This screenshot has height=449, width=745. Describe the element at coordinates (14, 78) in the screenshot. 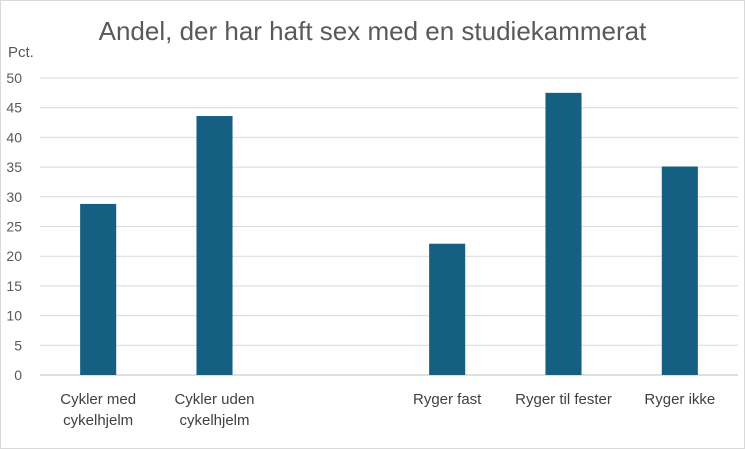

I see `y-tick-label: 50` at that location.